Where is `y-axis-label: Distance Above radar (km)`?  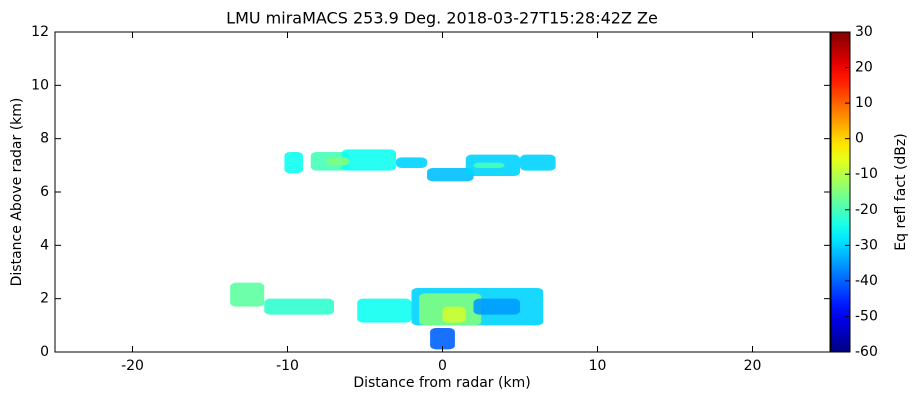
y-axis-label: Distance Above radar (km) is located at coordinates (17, 192).